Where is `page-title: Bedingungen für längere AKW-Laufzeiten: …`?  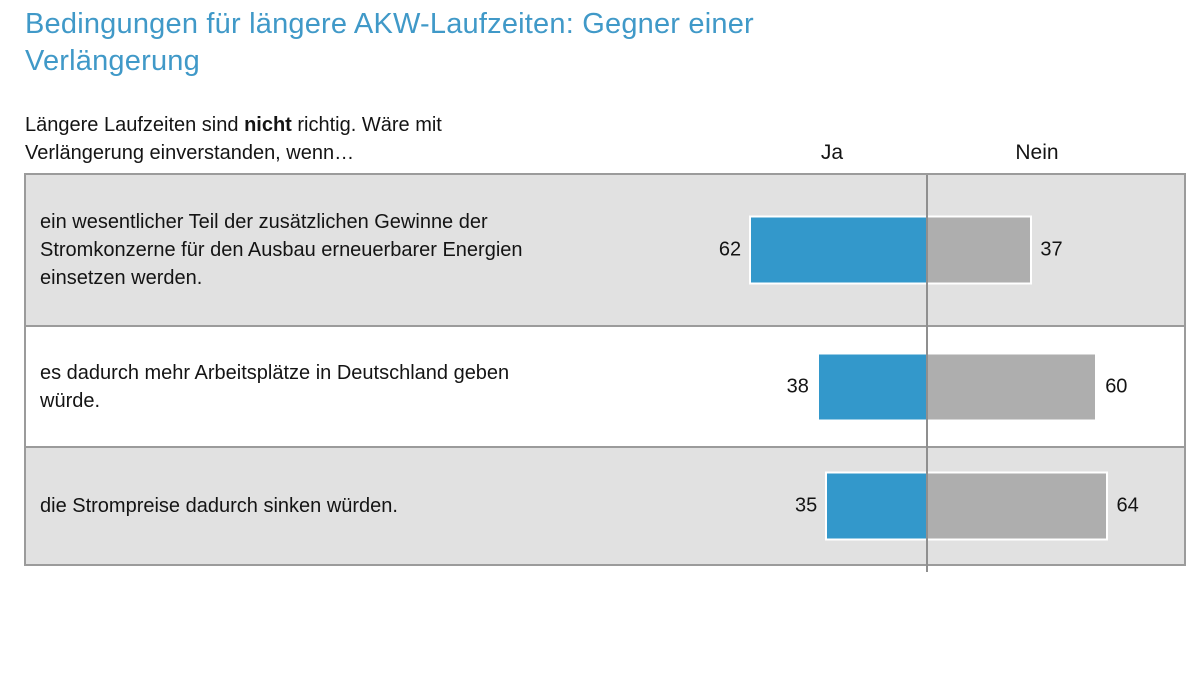 page-title: Bedingungen für längere AKW-Laufzeiten: … is located at coordinates (389, 43).